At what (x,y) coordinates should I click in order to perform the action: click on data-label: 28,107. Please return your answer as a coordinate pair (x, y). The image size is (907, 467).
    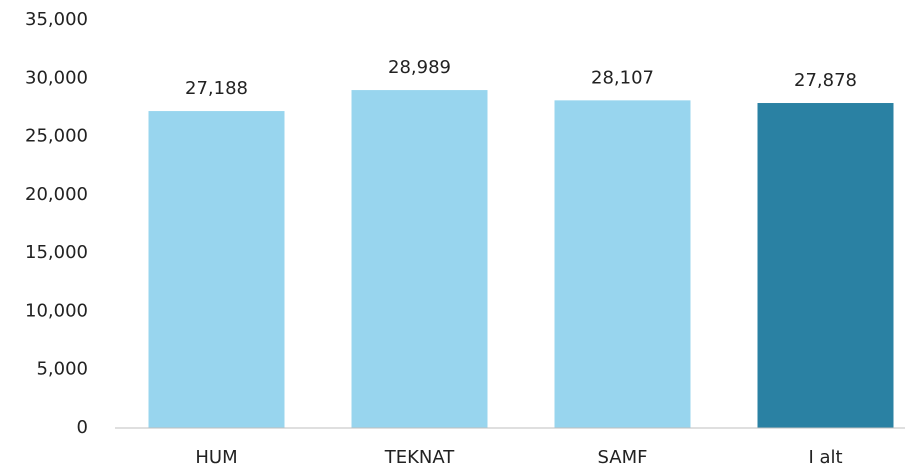
    Looking at the image, I should click on (622, 77).